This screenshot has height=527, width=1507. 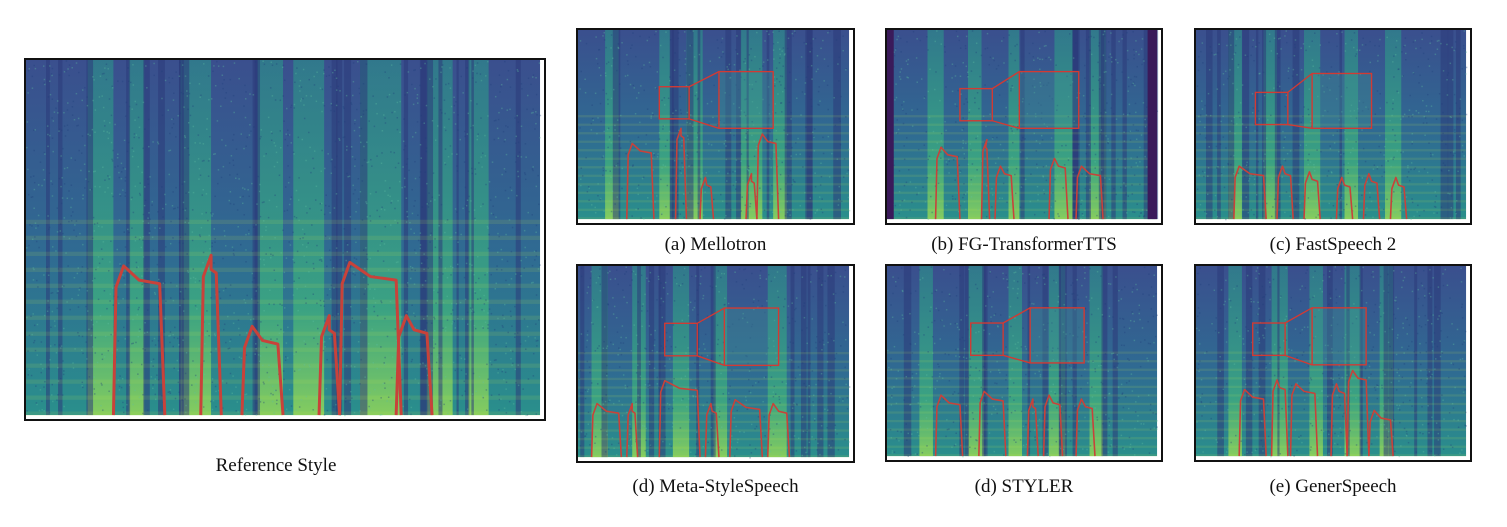 I want to click on panel-styler, so click(x=1024, y=363).